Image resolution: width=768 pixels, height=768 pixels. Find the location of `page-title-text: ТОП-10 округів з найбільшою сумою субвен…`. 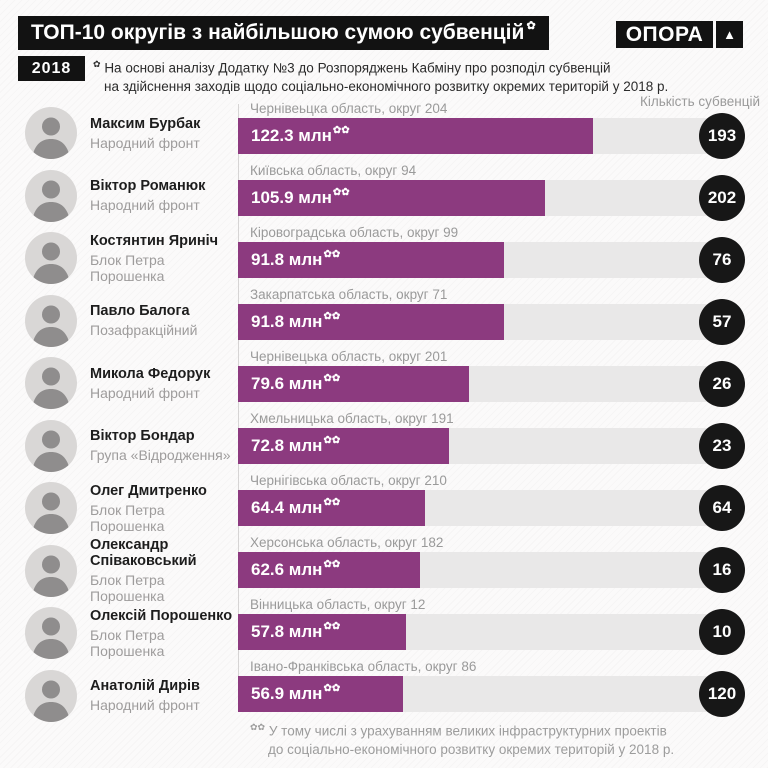

page-title-text: ТОП-10 округів з найбільшою сумою субвен… is located at coordinates (278, 32).